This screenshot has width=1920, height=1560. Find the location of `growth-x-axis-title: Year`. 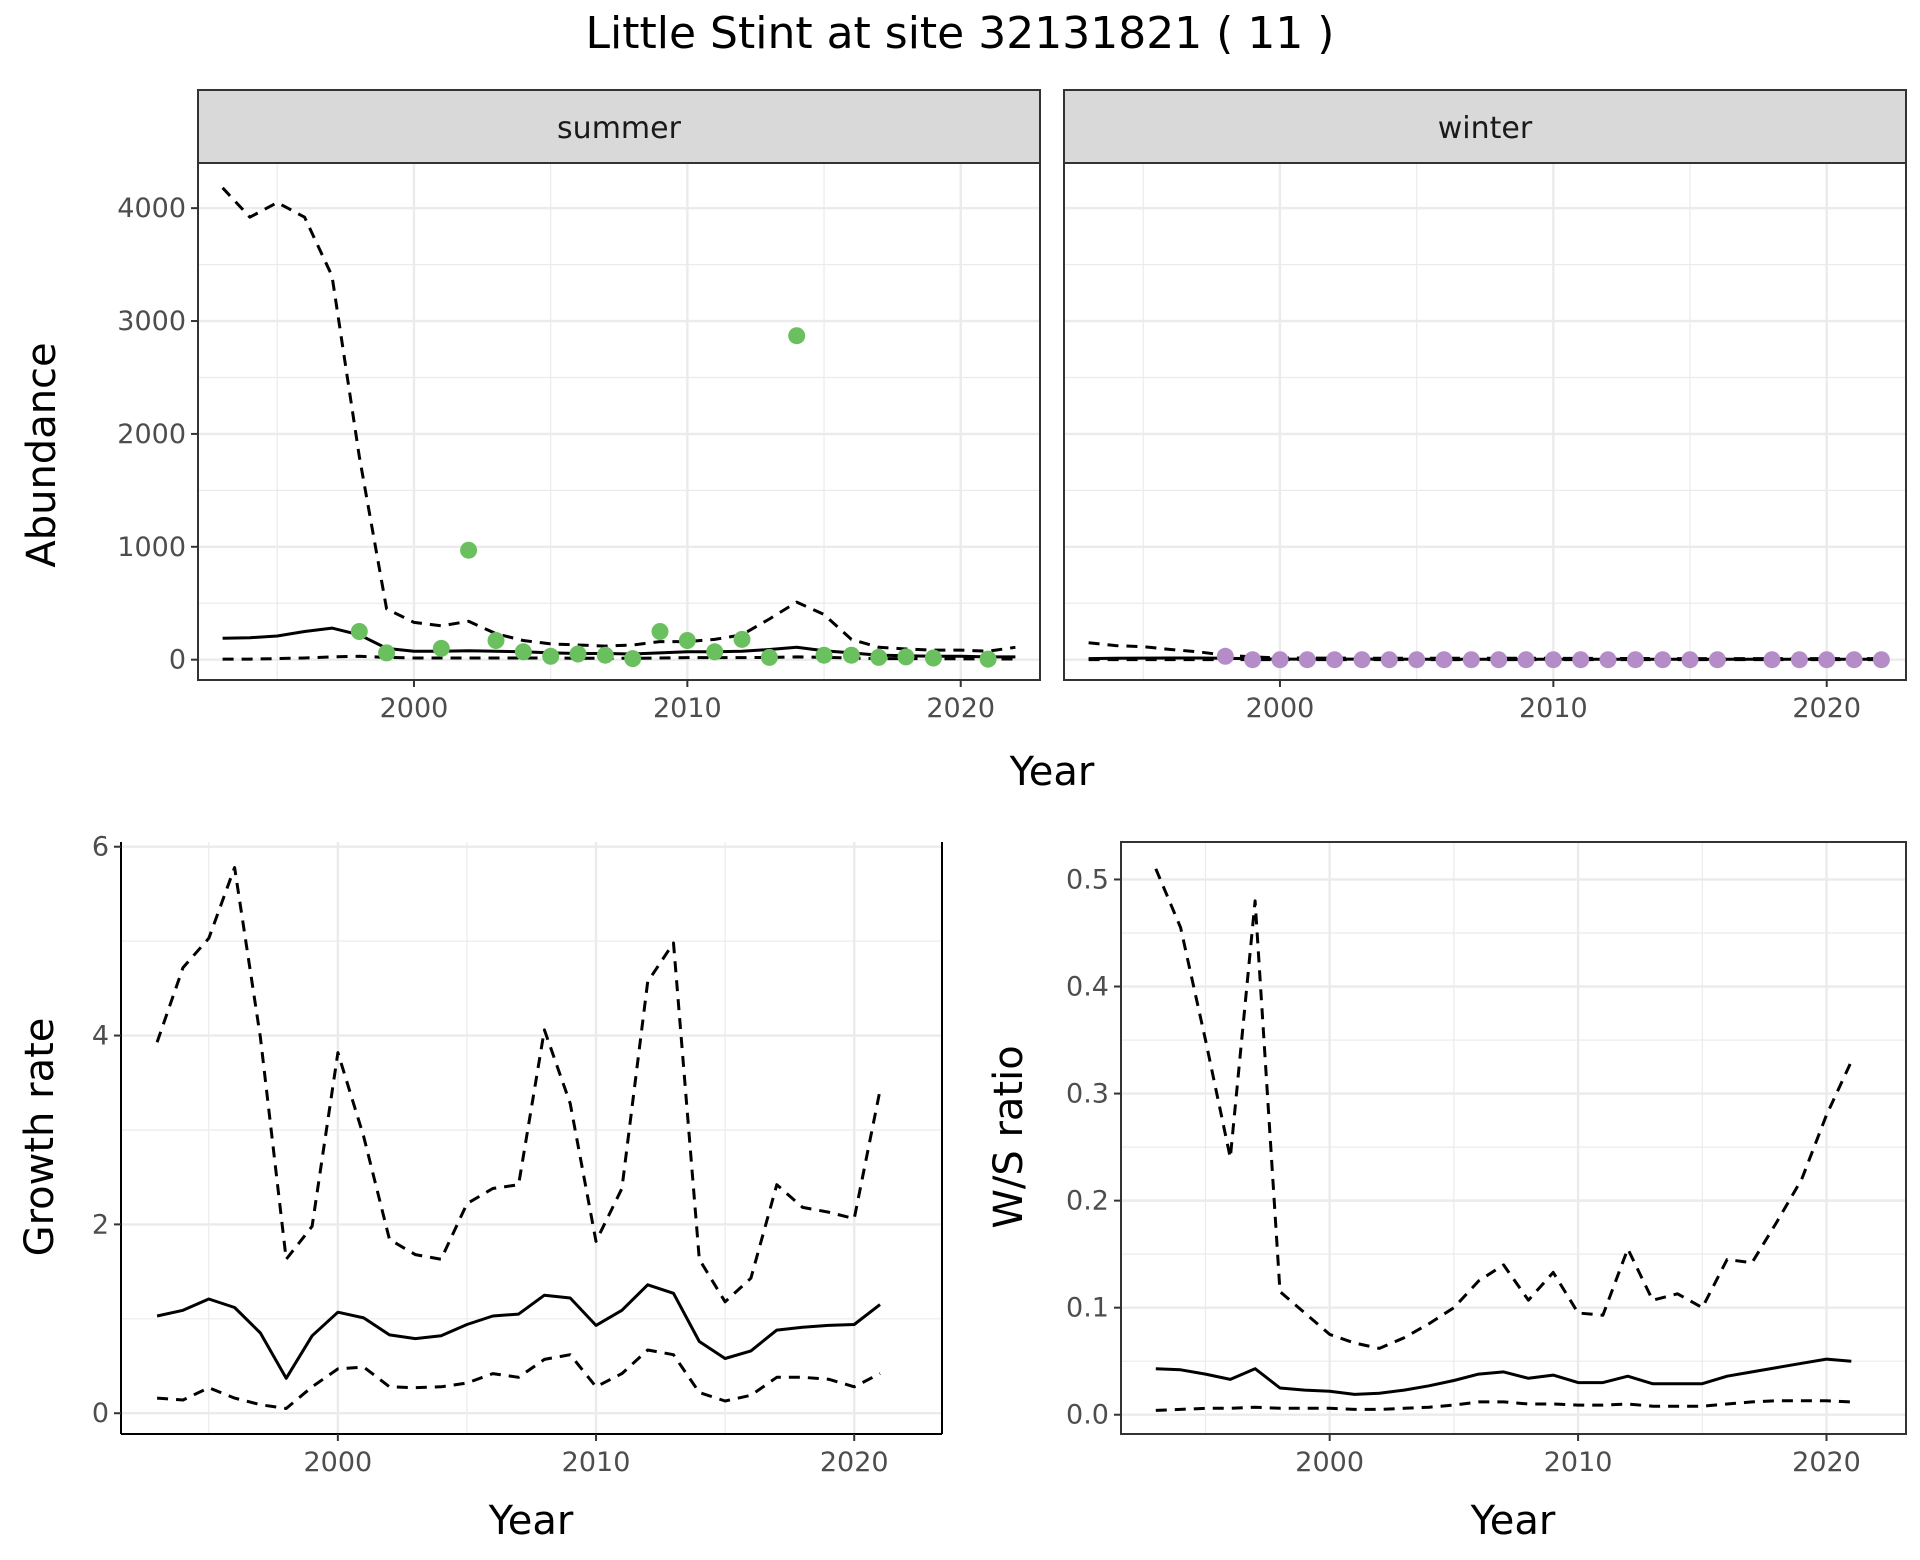

growth-x-axis-title: Year is located at coordinates (531, 1521).